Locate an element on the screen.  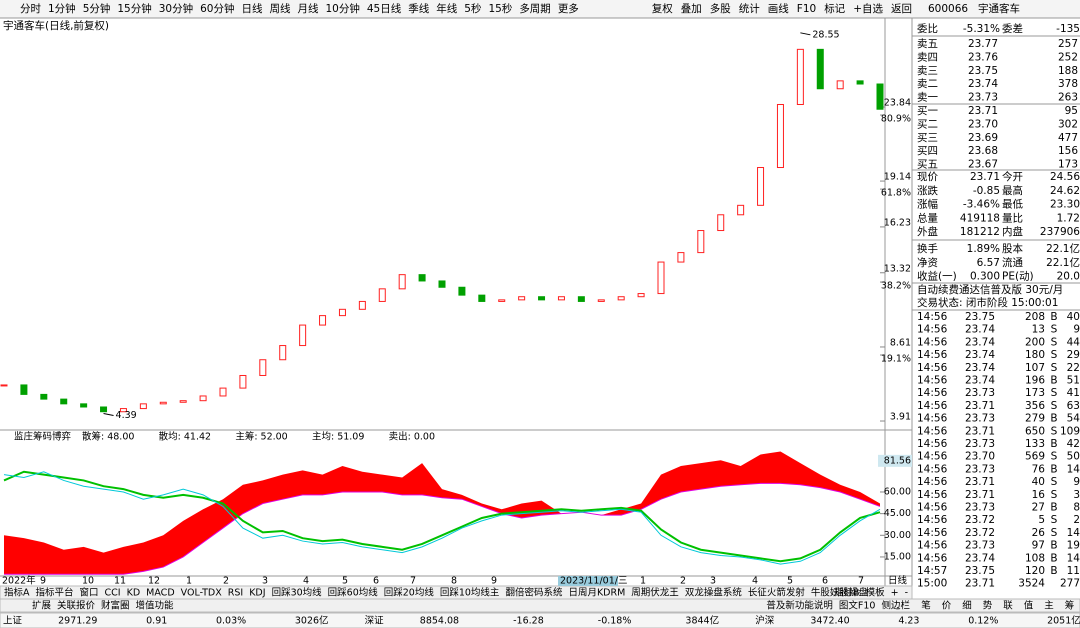
panel-tab: 主 is located at coordinates (1049, 606).